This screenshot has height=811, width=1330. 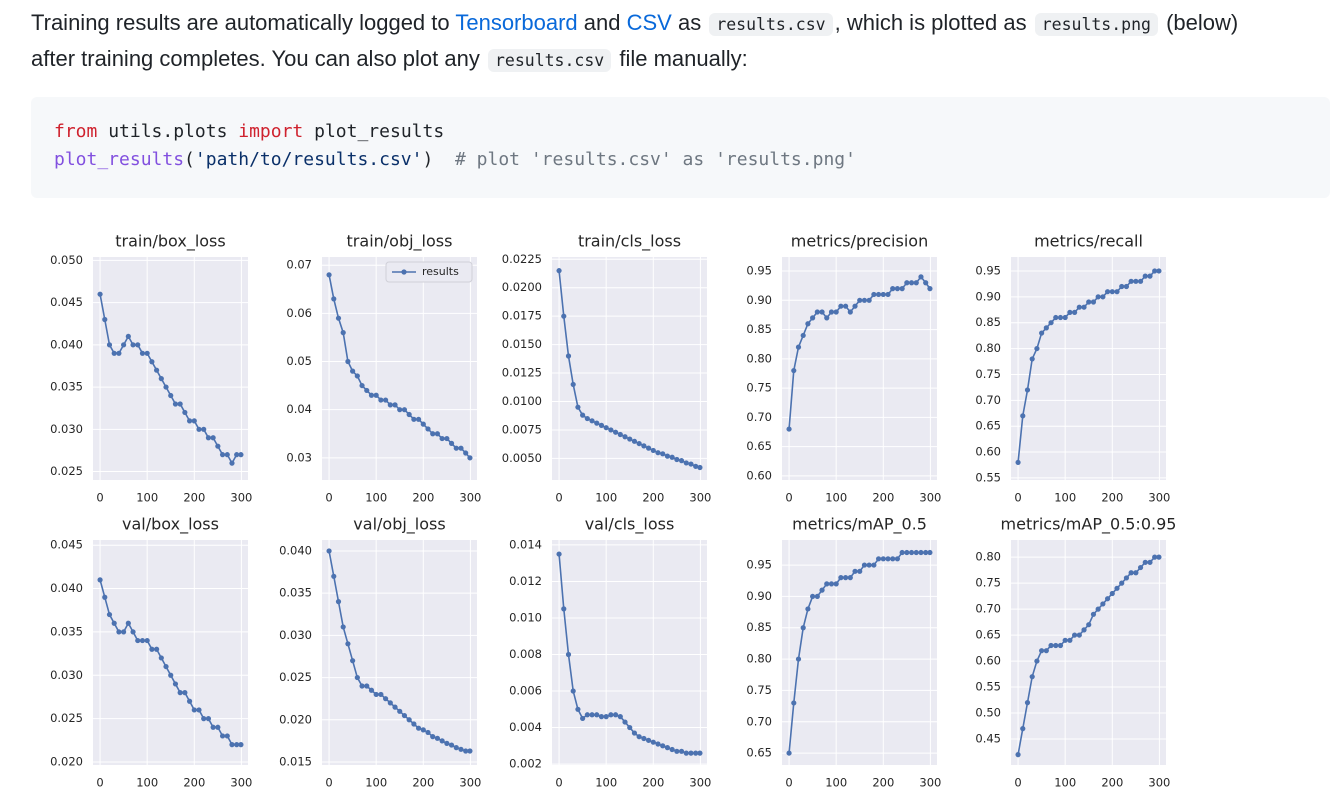 I want to click on code-token: # plot 'results.csv' as 'results.png', so click(x=655, y=159).